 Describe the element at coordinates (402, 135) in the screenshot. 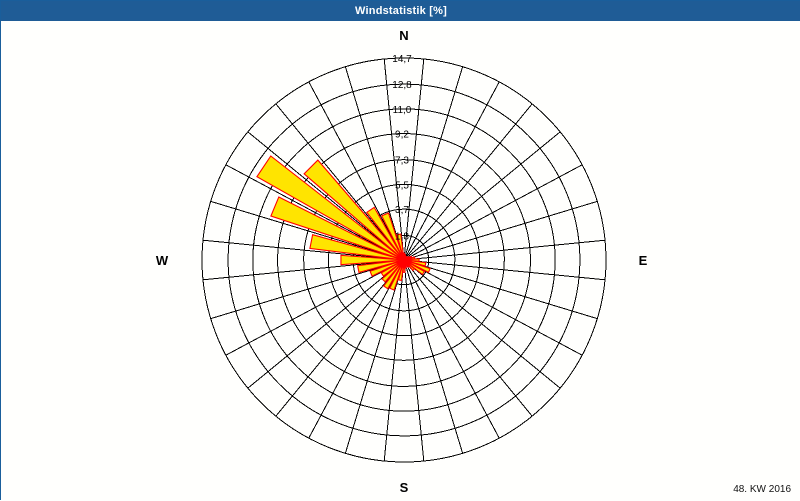

I see `radial-tick-label: 9,2` at that location.